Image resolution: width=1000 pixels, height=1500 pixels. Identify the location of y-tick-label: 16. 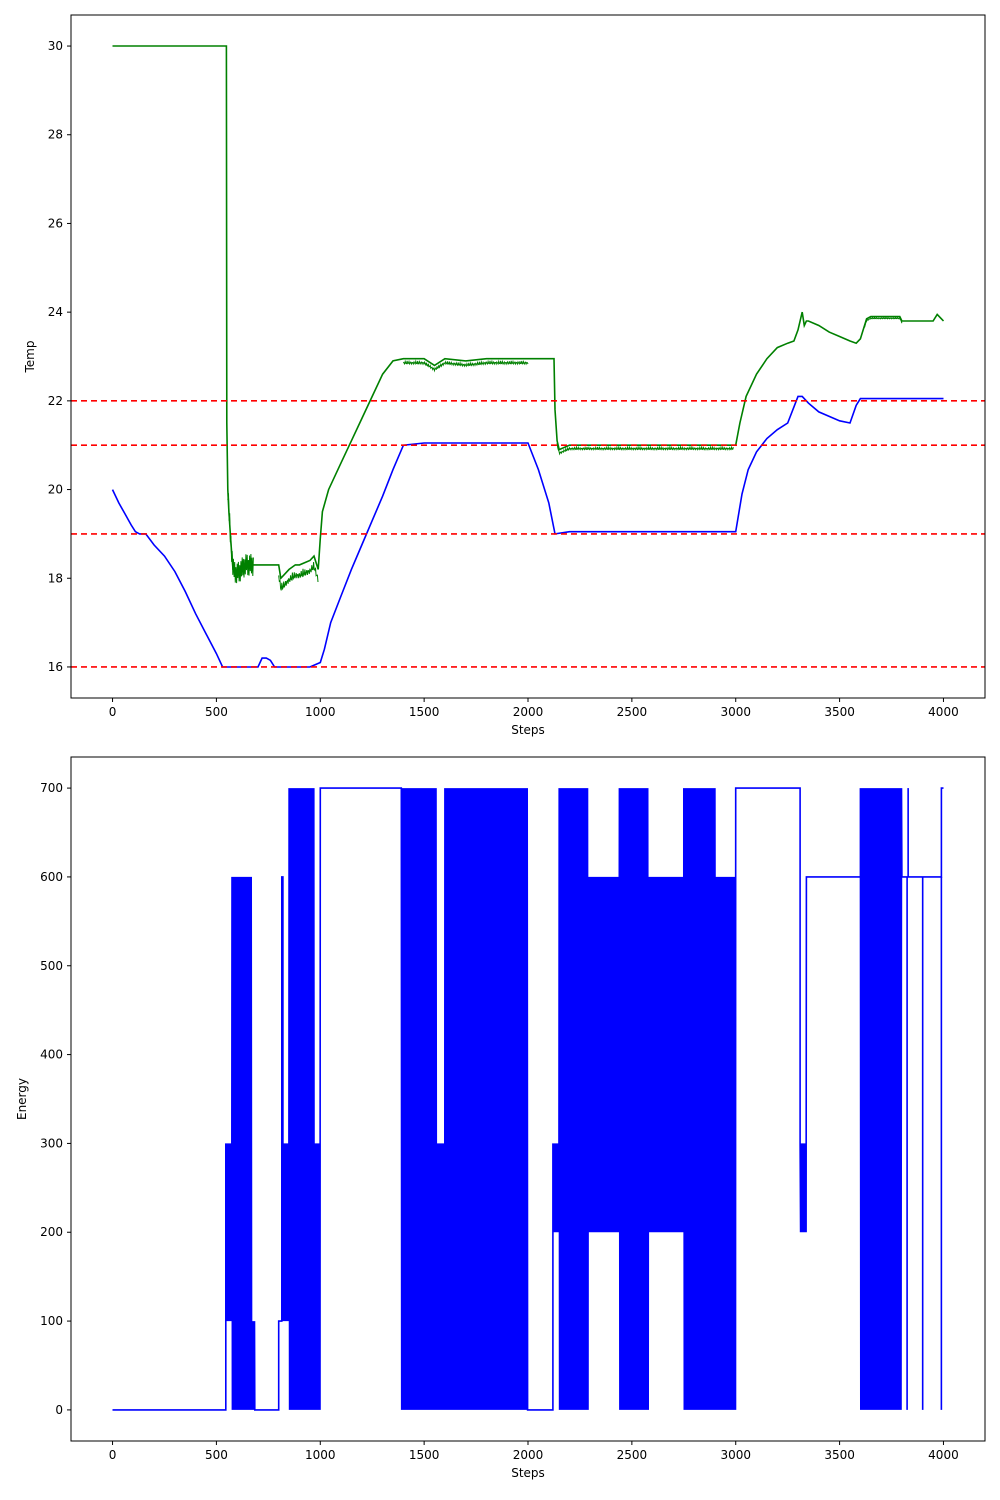
(55, 667).